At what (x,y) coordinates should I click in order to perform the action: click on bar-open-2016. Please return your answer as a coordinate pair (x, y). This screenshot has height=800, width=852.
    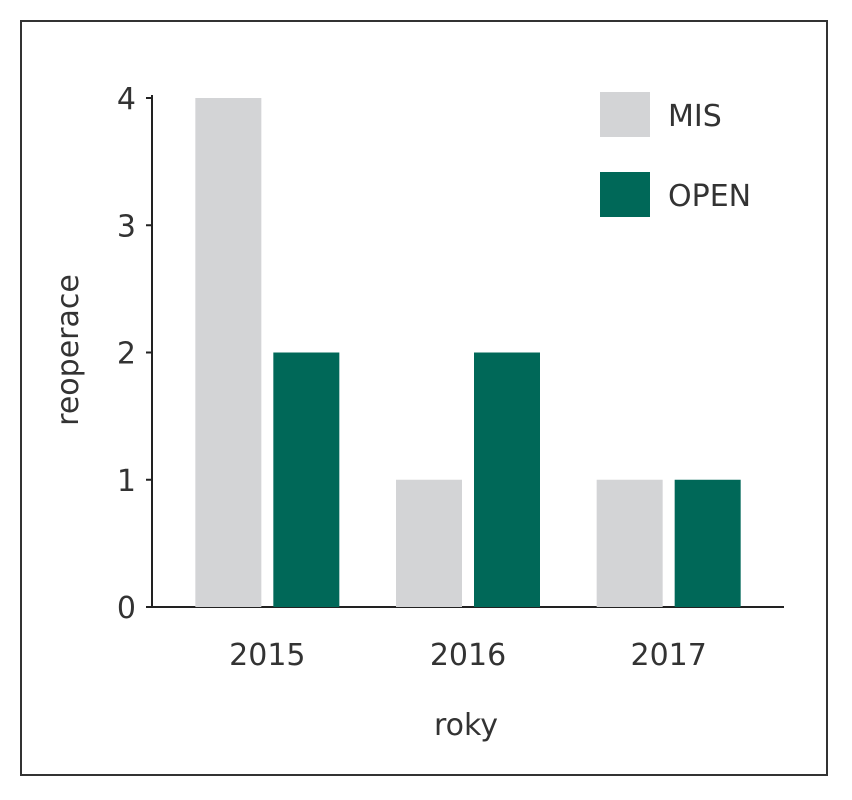
    Looking at the image, I should click on (507, 479).